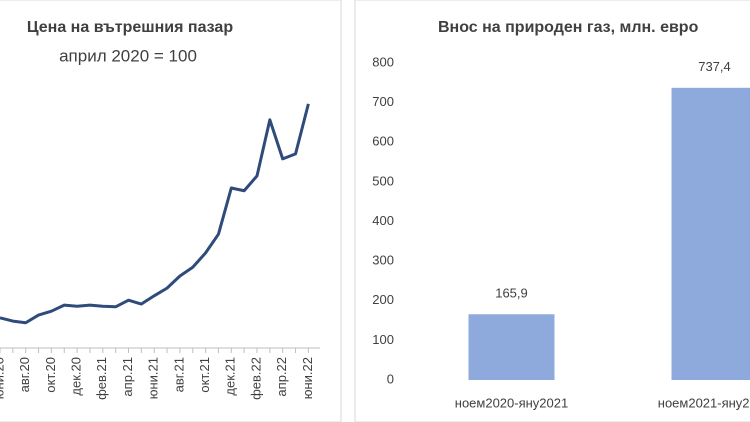  Describe the element at coordinates (511, 402) in the screenshot. I see `x-tick-label: ноем2020-яну2021` at that location.